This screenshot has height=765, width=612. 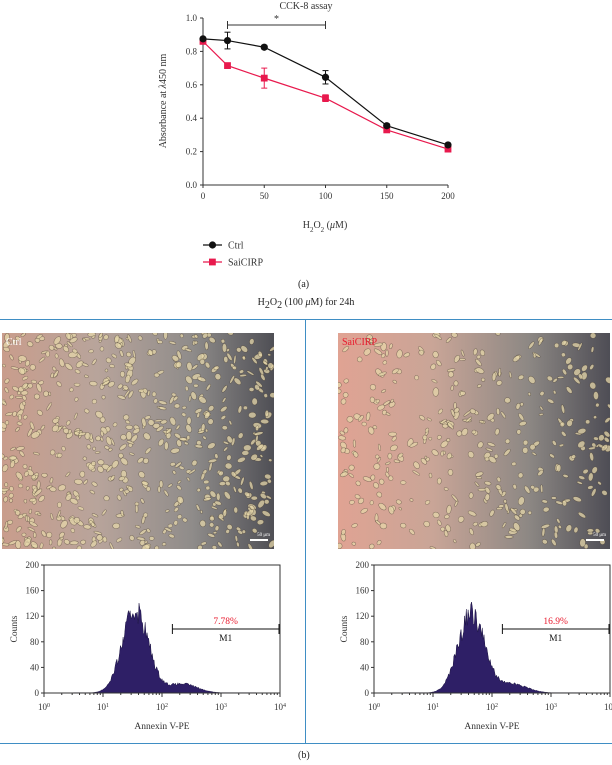 I want to click on cell-texture-saicirp, so click(x=474, y=441).